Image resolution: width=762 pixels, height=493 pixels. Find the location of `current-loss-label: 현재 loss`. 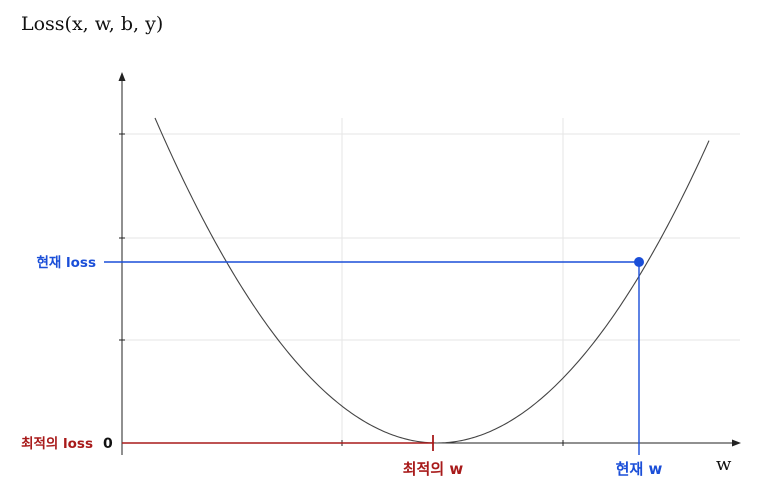

current-loss-label: 현재 loss is located at coordinates (66, 263).